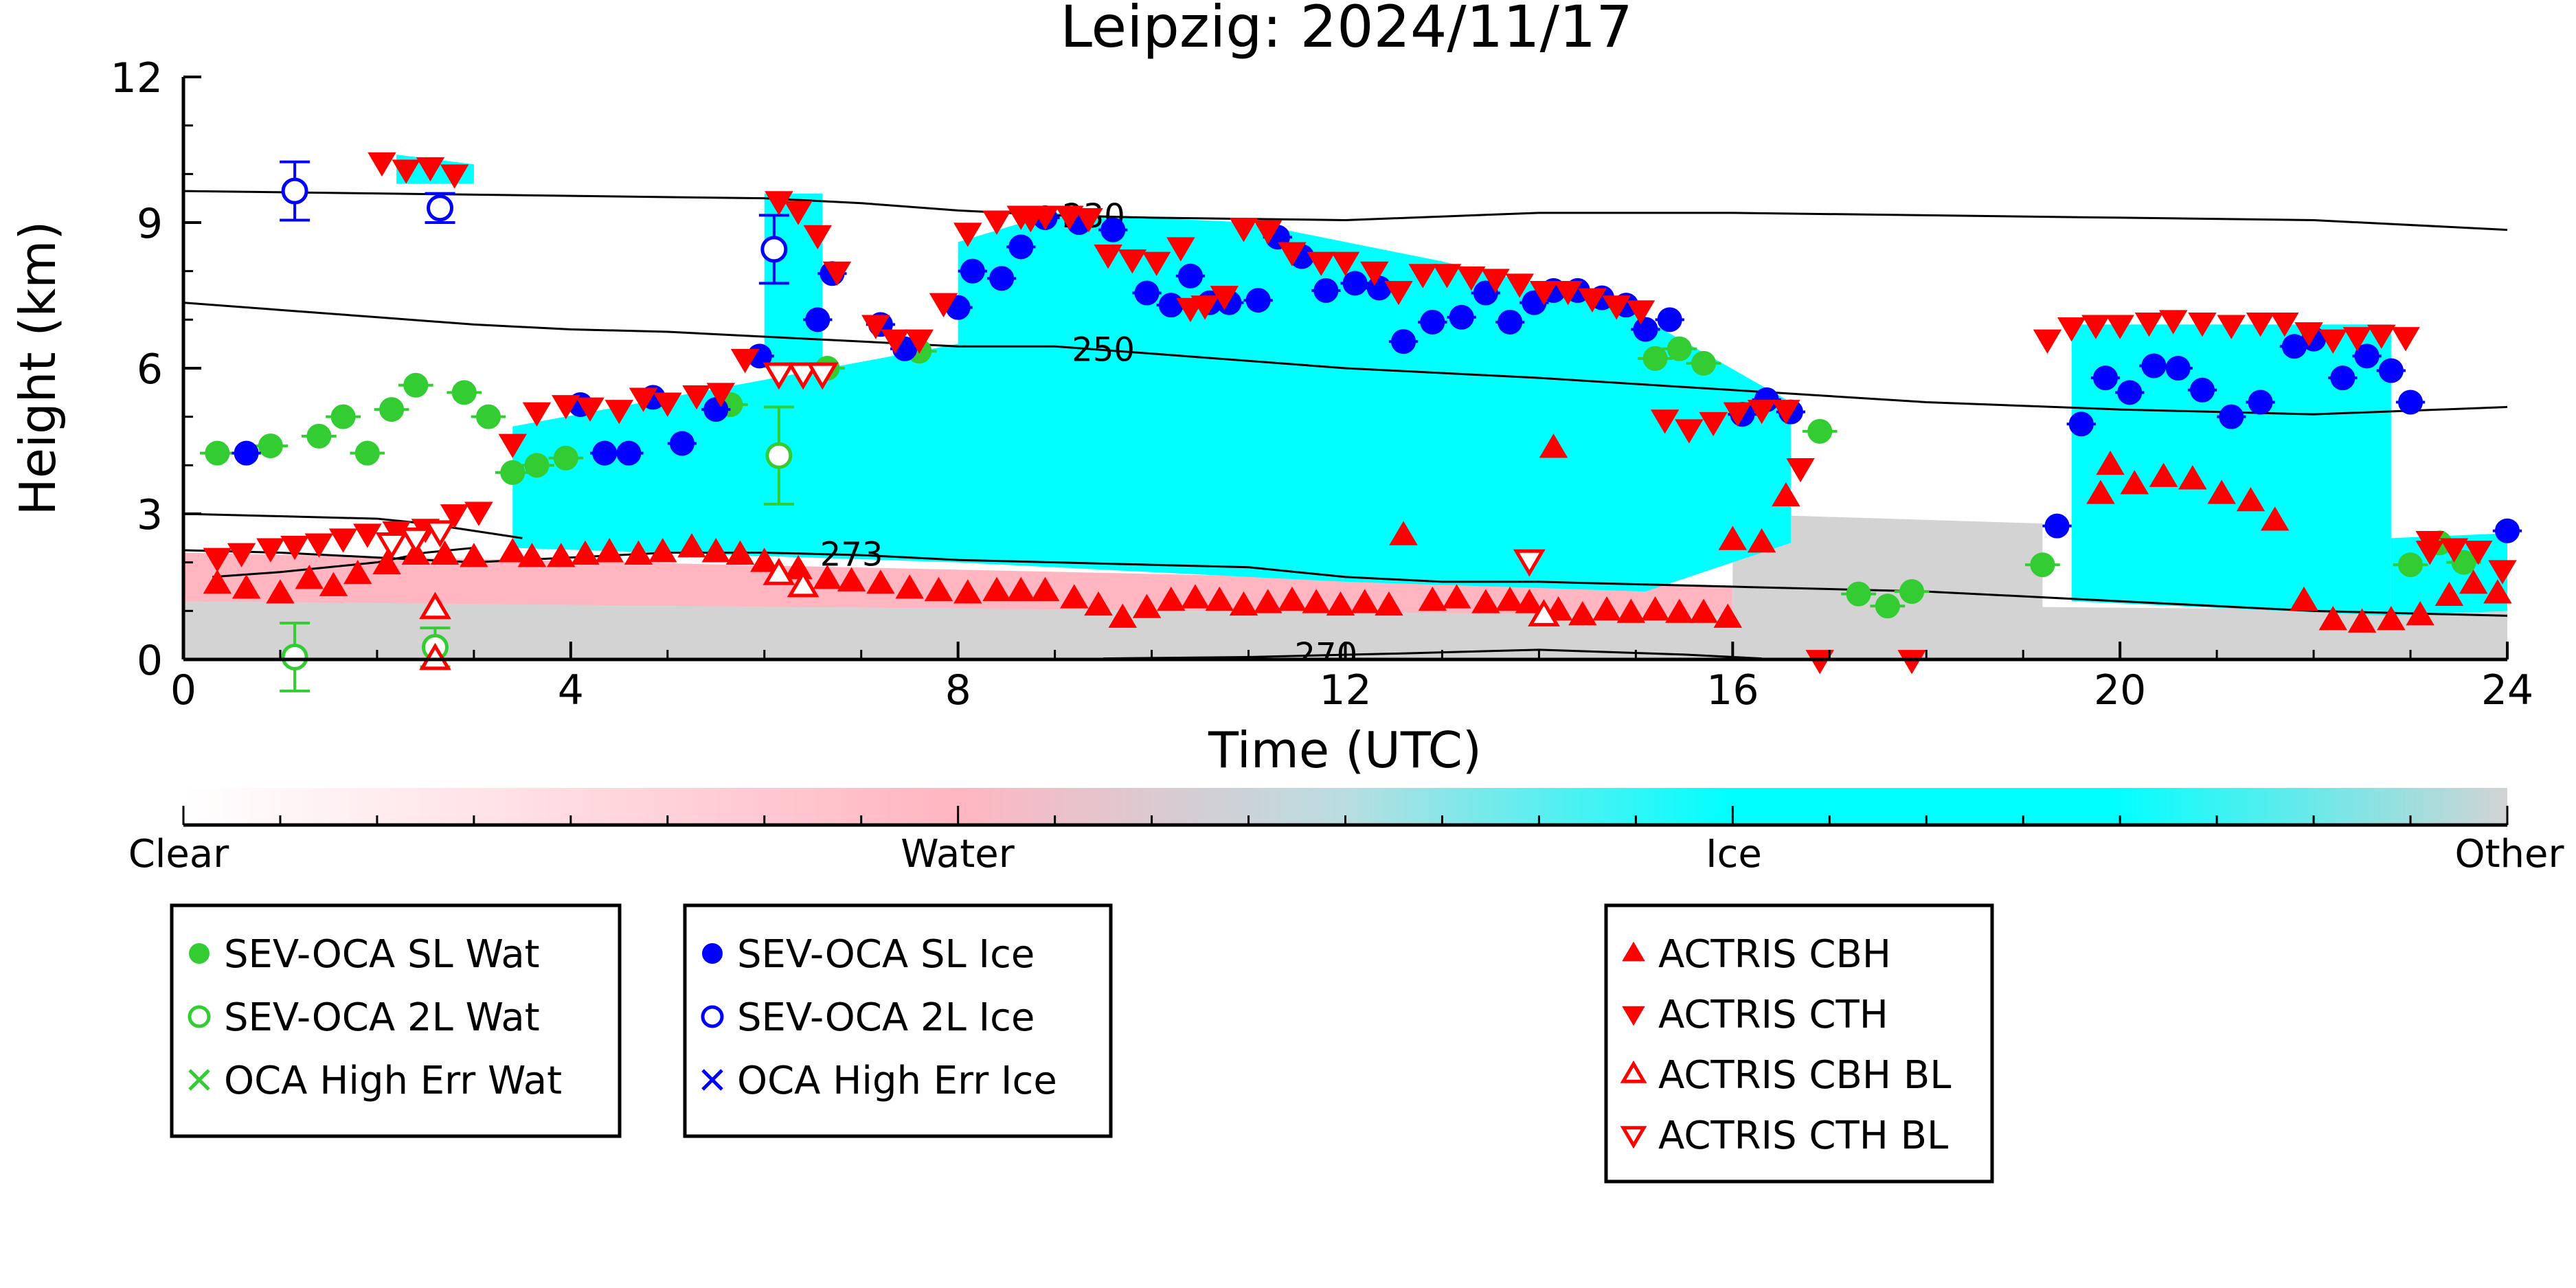  I want to click on colorbar-label-other: Other, so click(2509, 854).